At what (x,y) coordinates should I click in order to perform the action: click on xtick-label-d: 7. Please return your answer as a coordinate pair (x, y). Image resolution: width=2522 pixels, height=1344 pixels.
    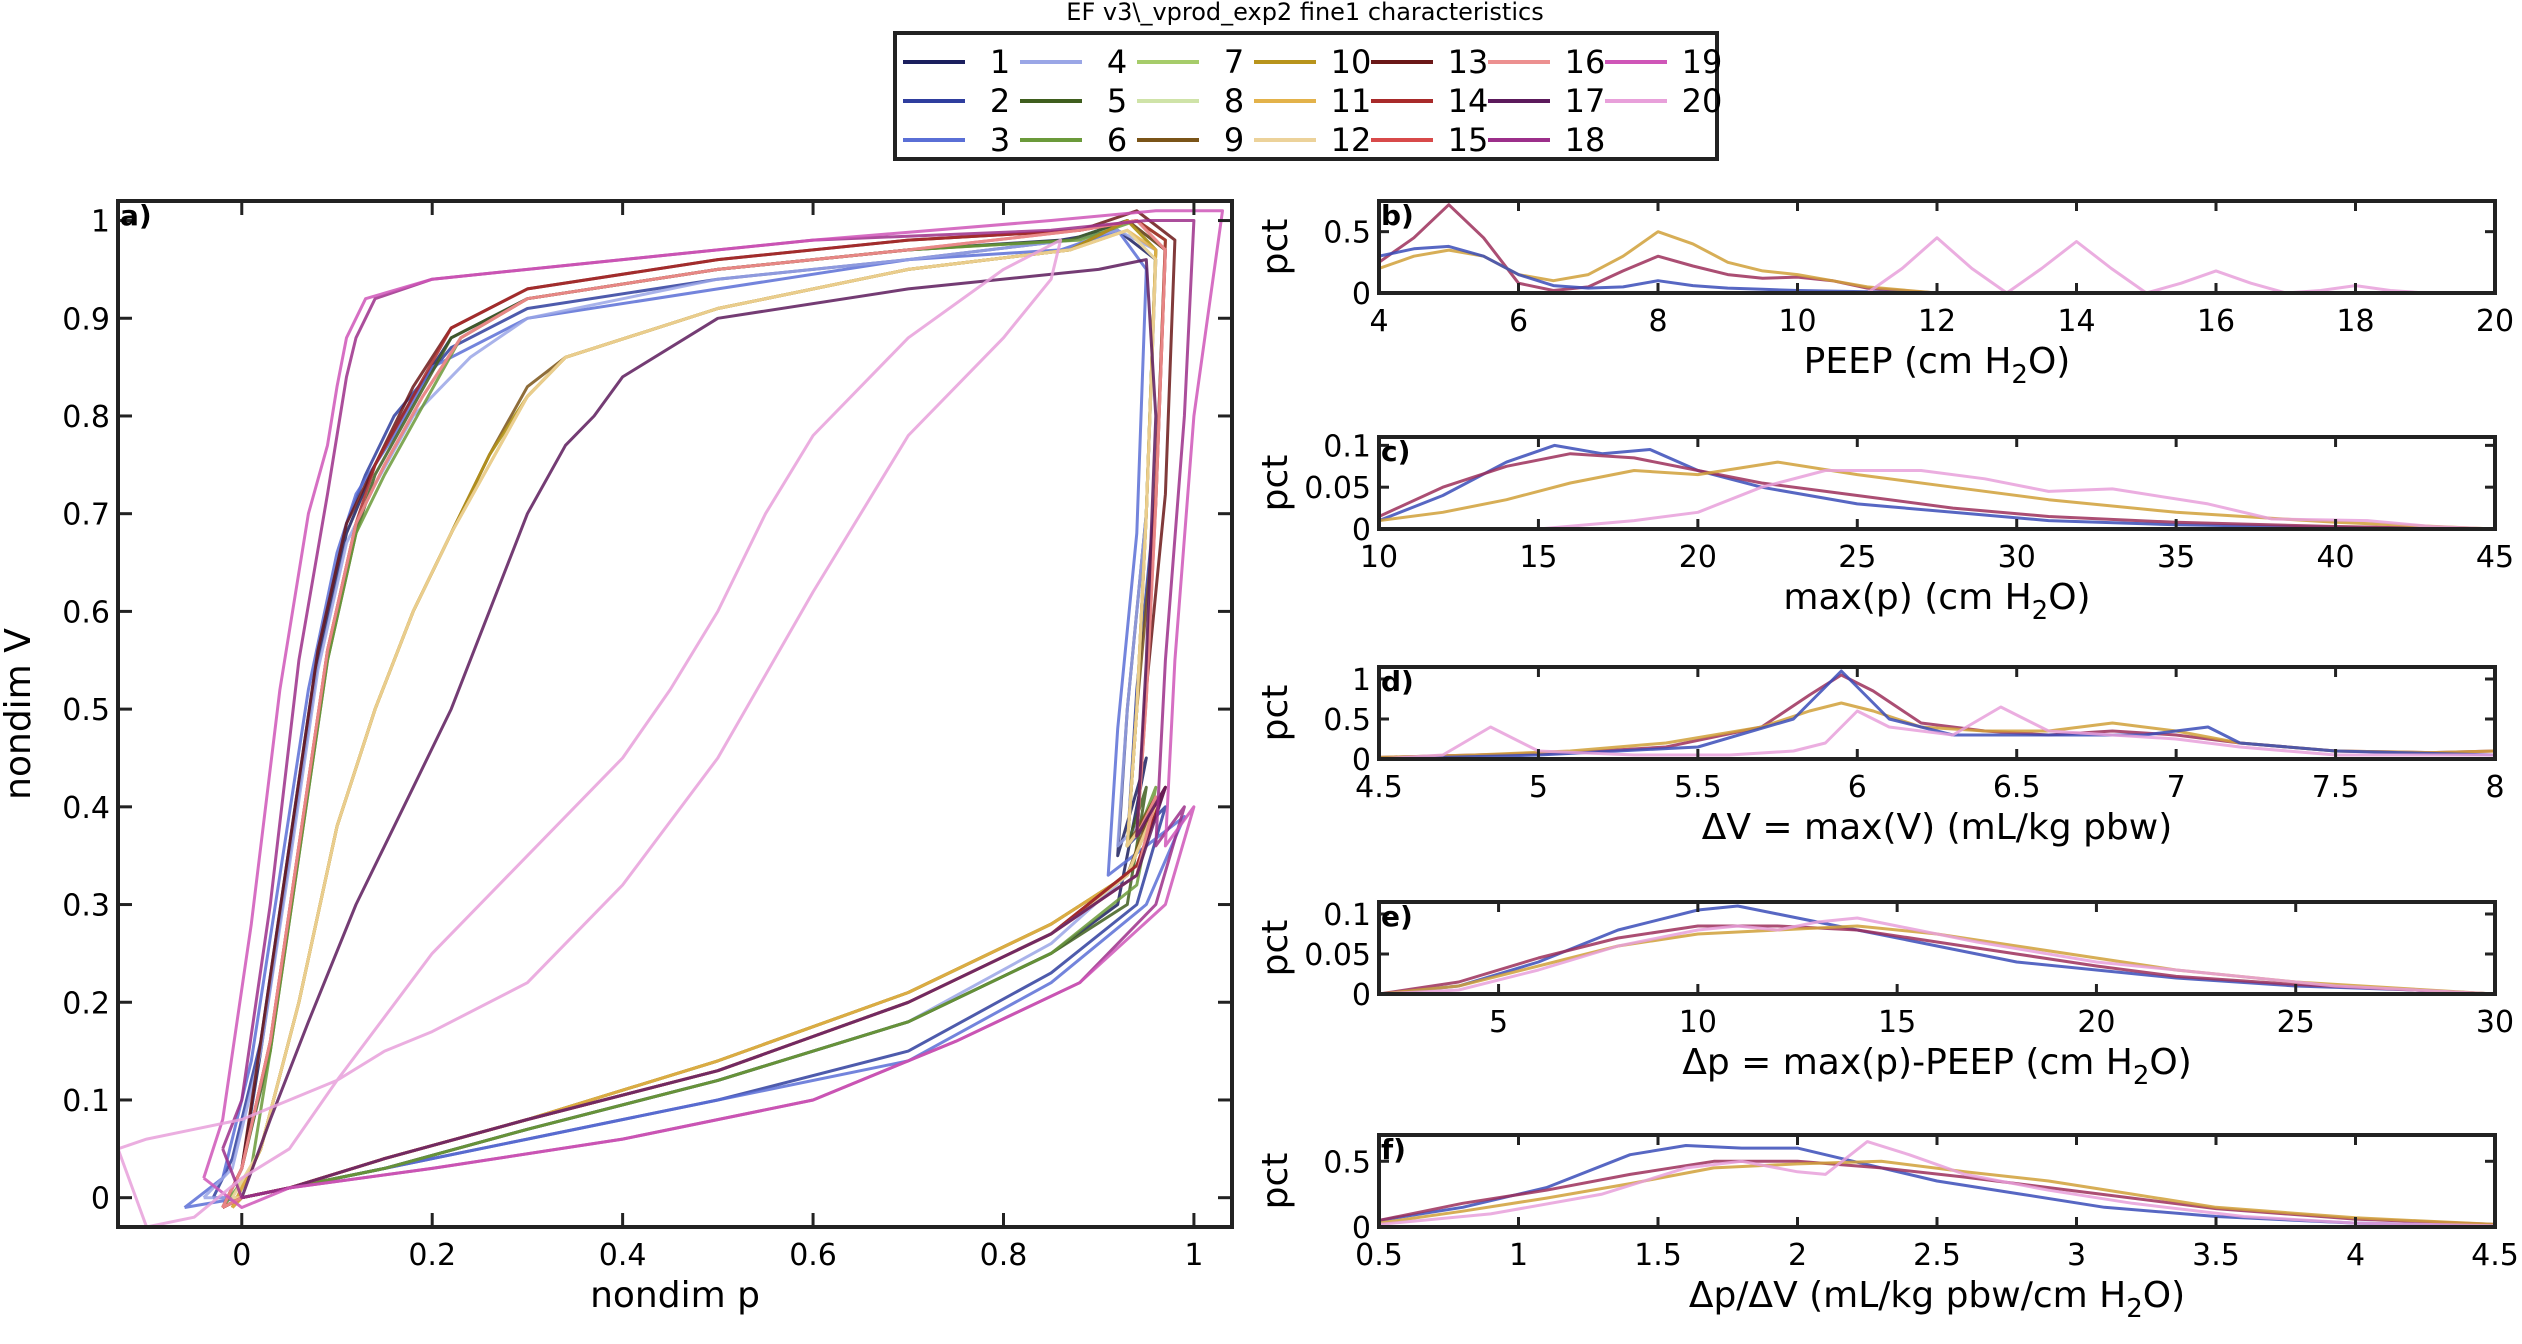
    Looking at the image, I should click on (2176, 787).